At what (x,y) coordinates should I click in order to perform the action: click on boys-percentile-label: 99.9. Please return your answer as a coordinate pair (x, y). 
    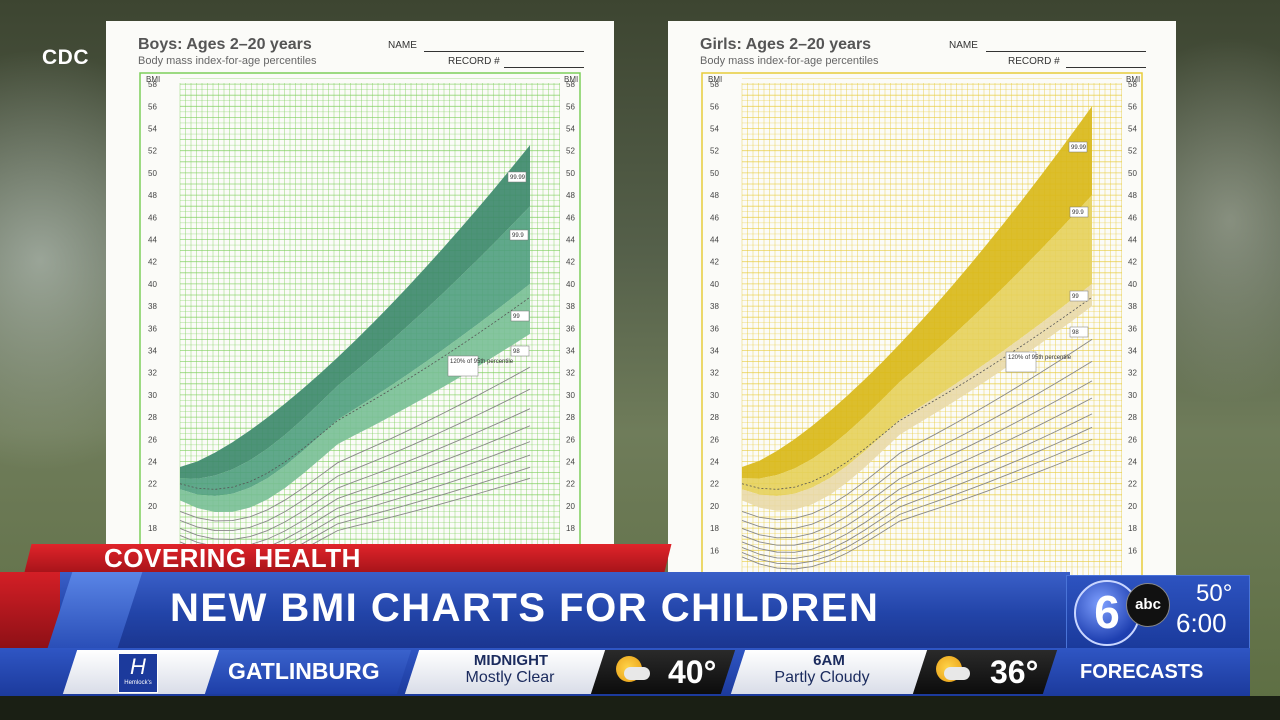
    Looking at the image, I should click on (518, 236).